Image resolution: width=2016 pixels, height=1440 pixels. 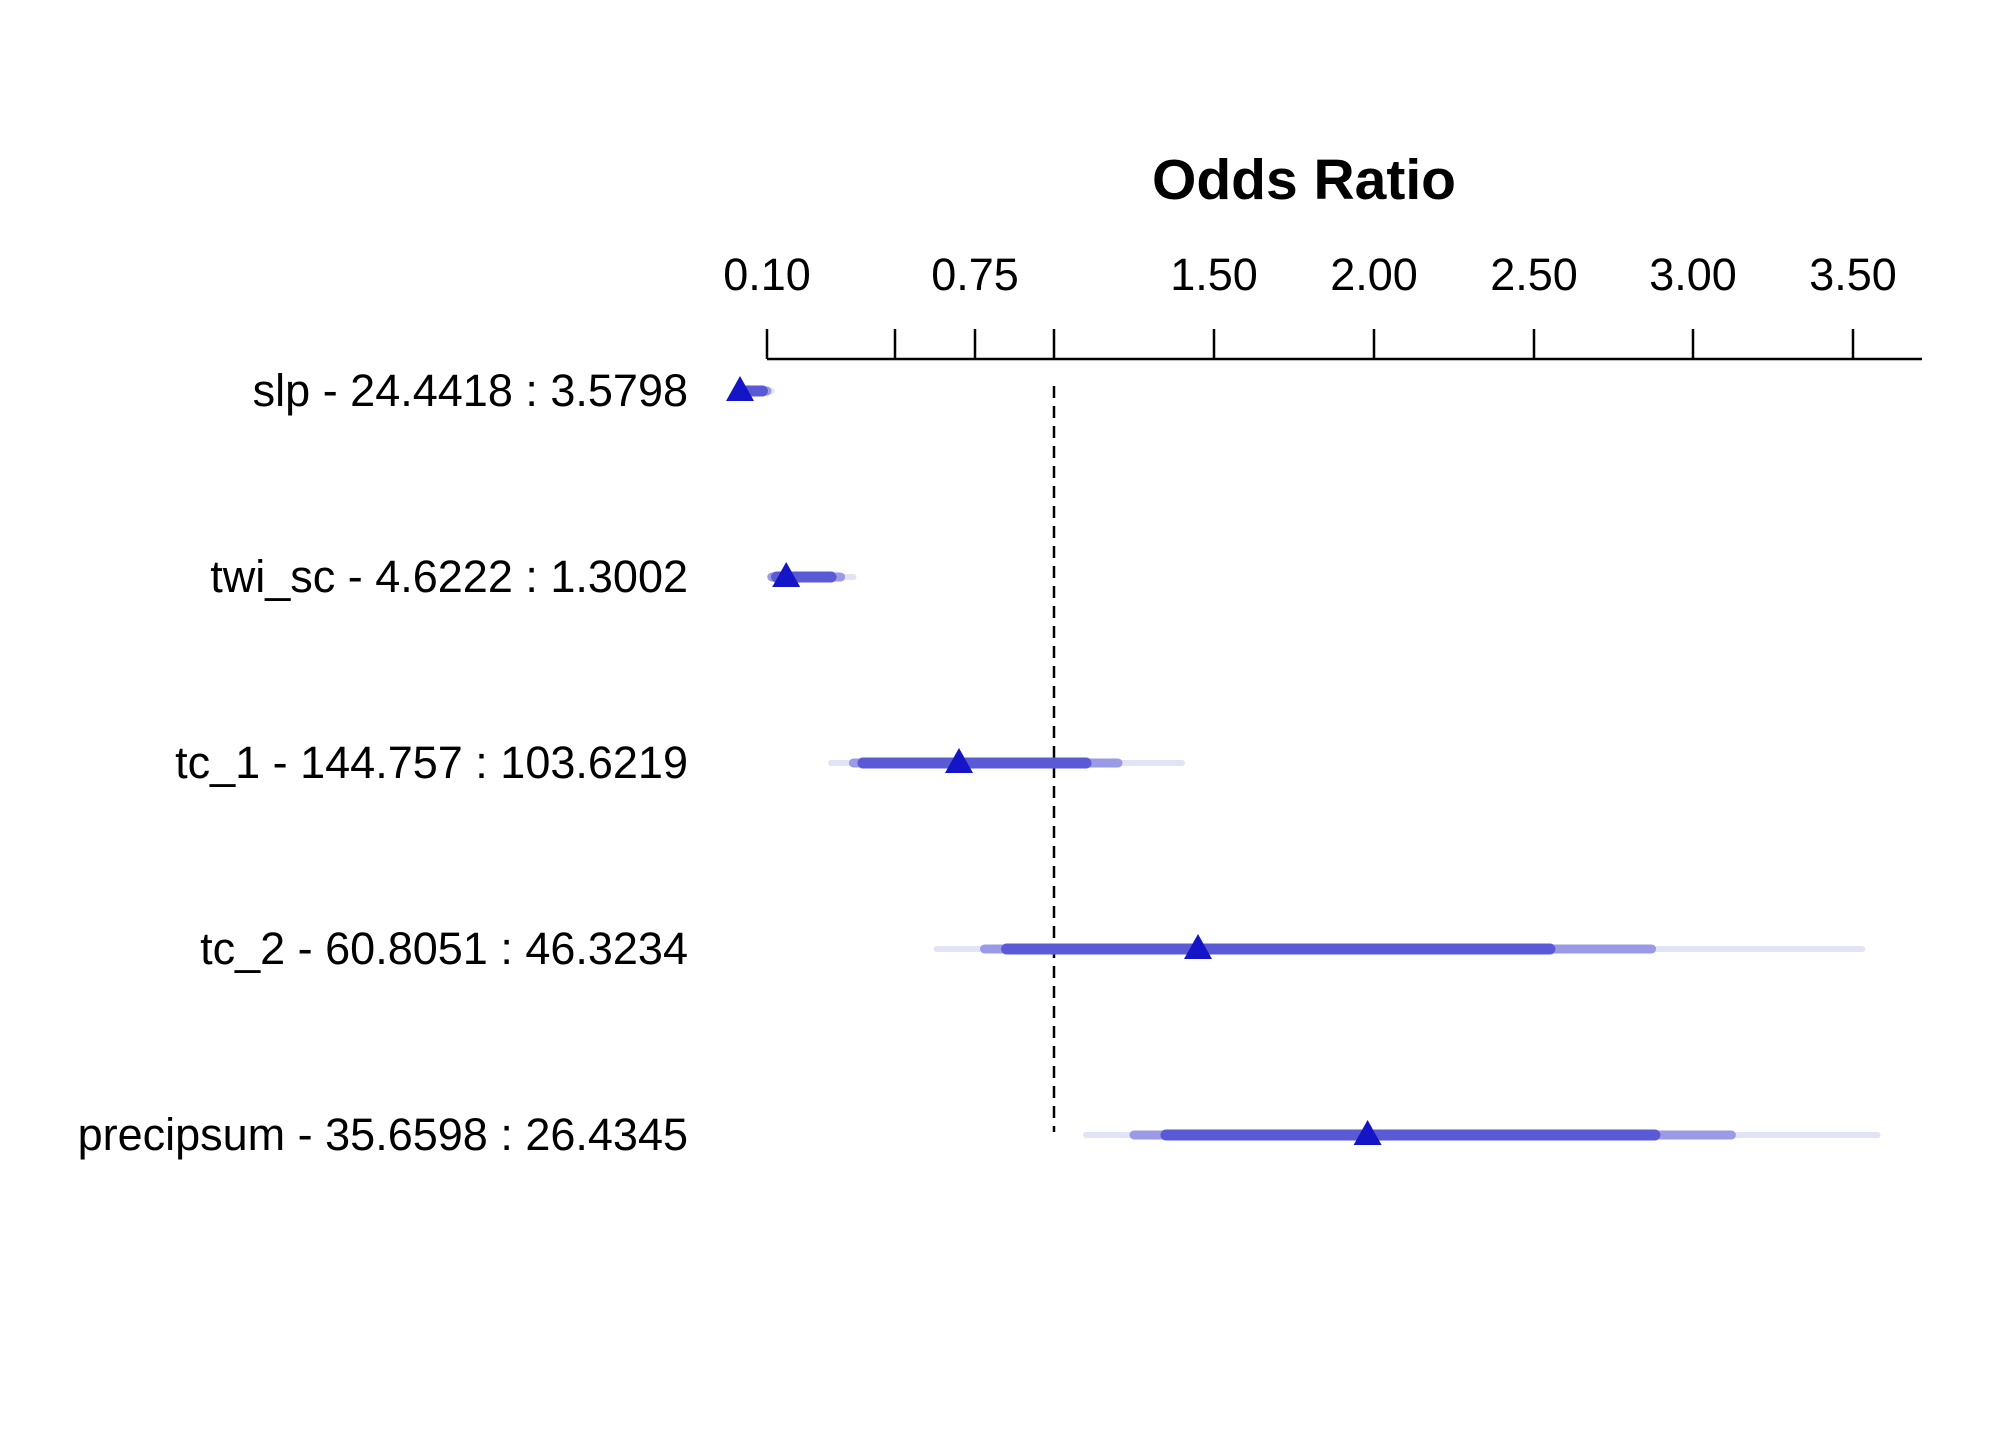 What do you see at coordinates (1214, 274) in the screenshot?
I see `tick-label: 1.50` at bounding box center [1214, 274].